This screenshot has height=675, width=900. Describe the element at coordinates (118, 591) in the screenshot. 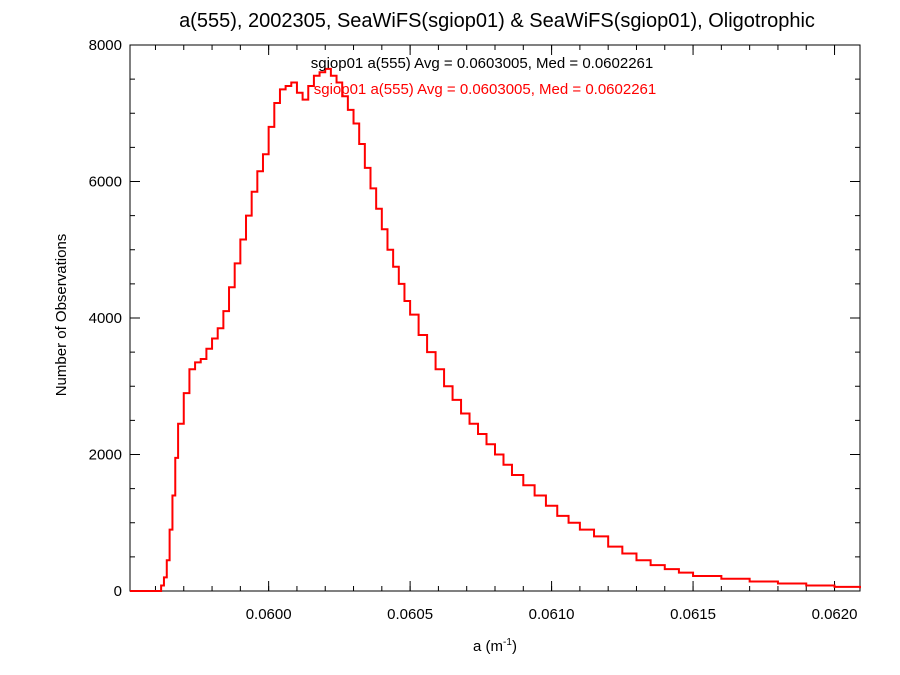

I see `y-tick-label: 0` at that location.